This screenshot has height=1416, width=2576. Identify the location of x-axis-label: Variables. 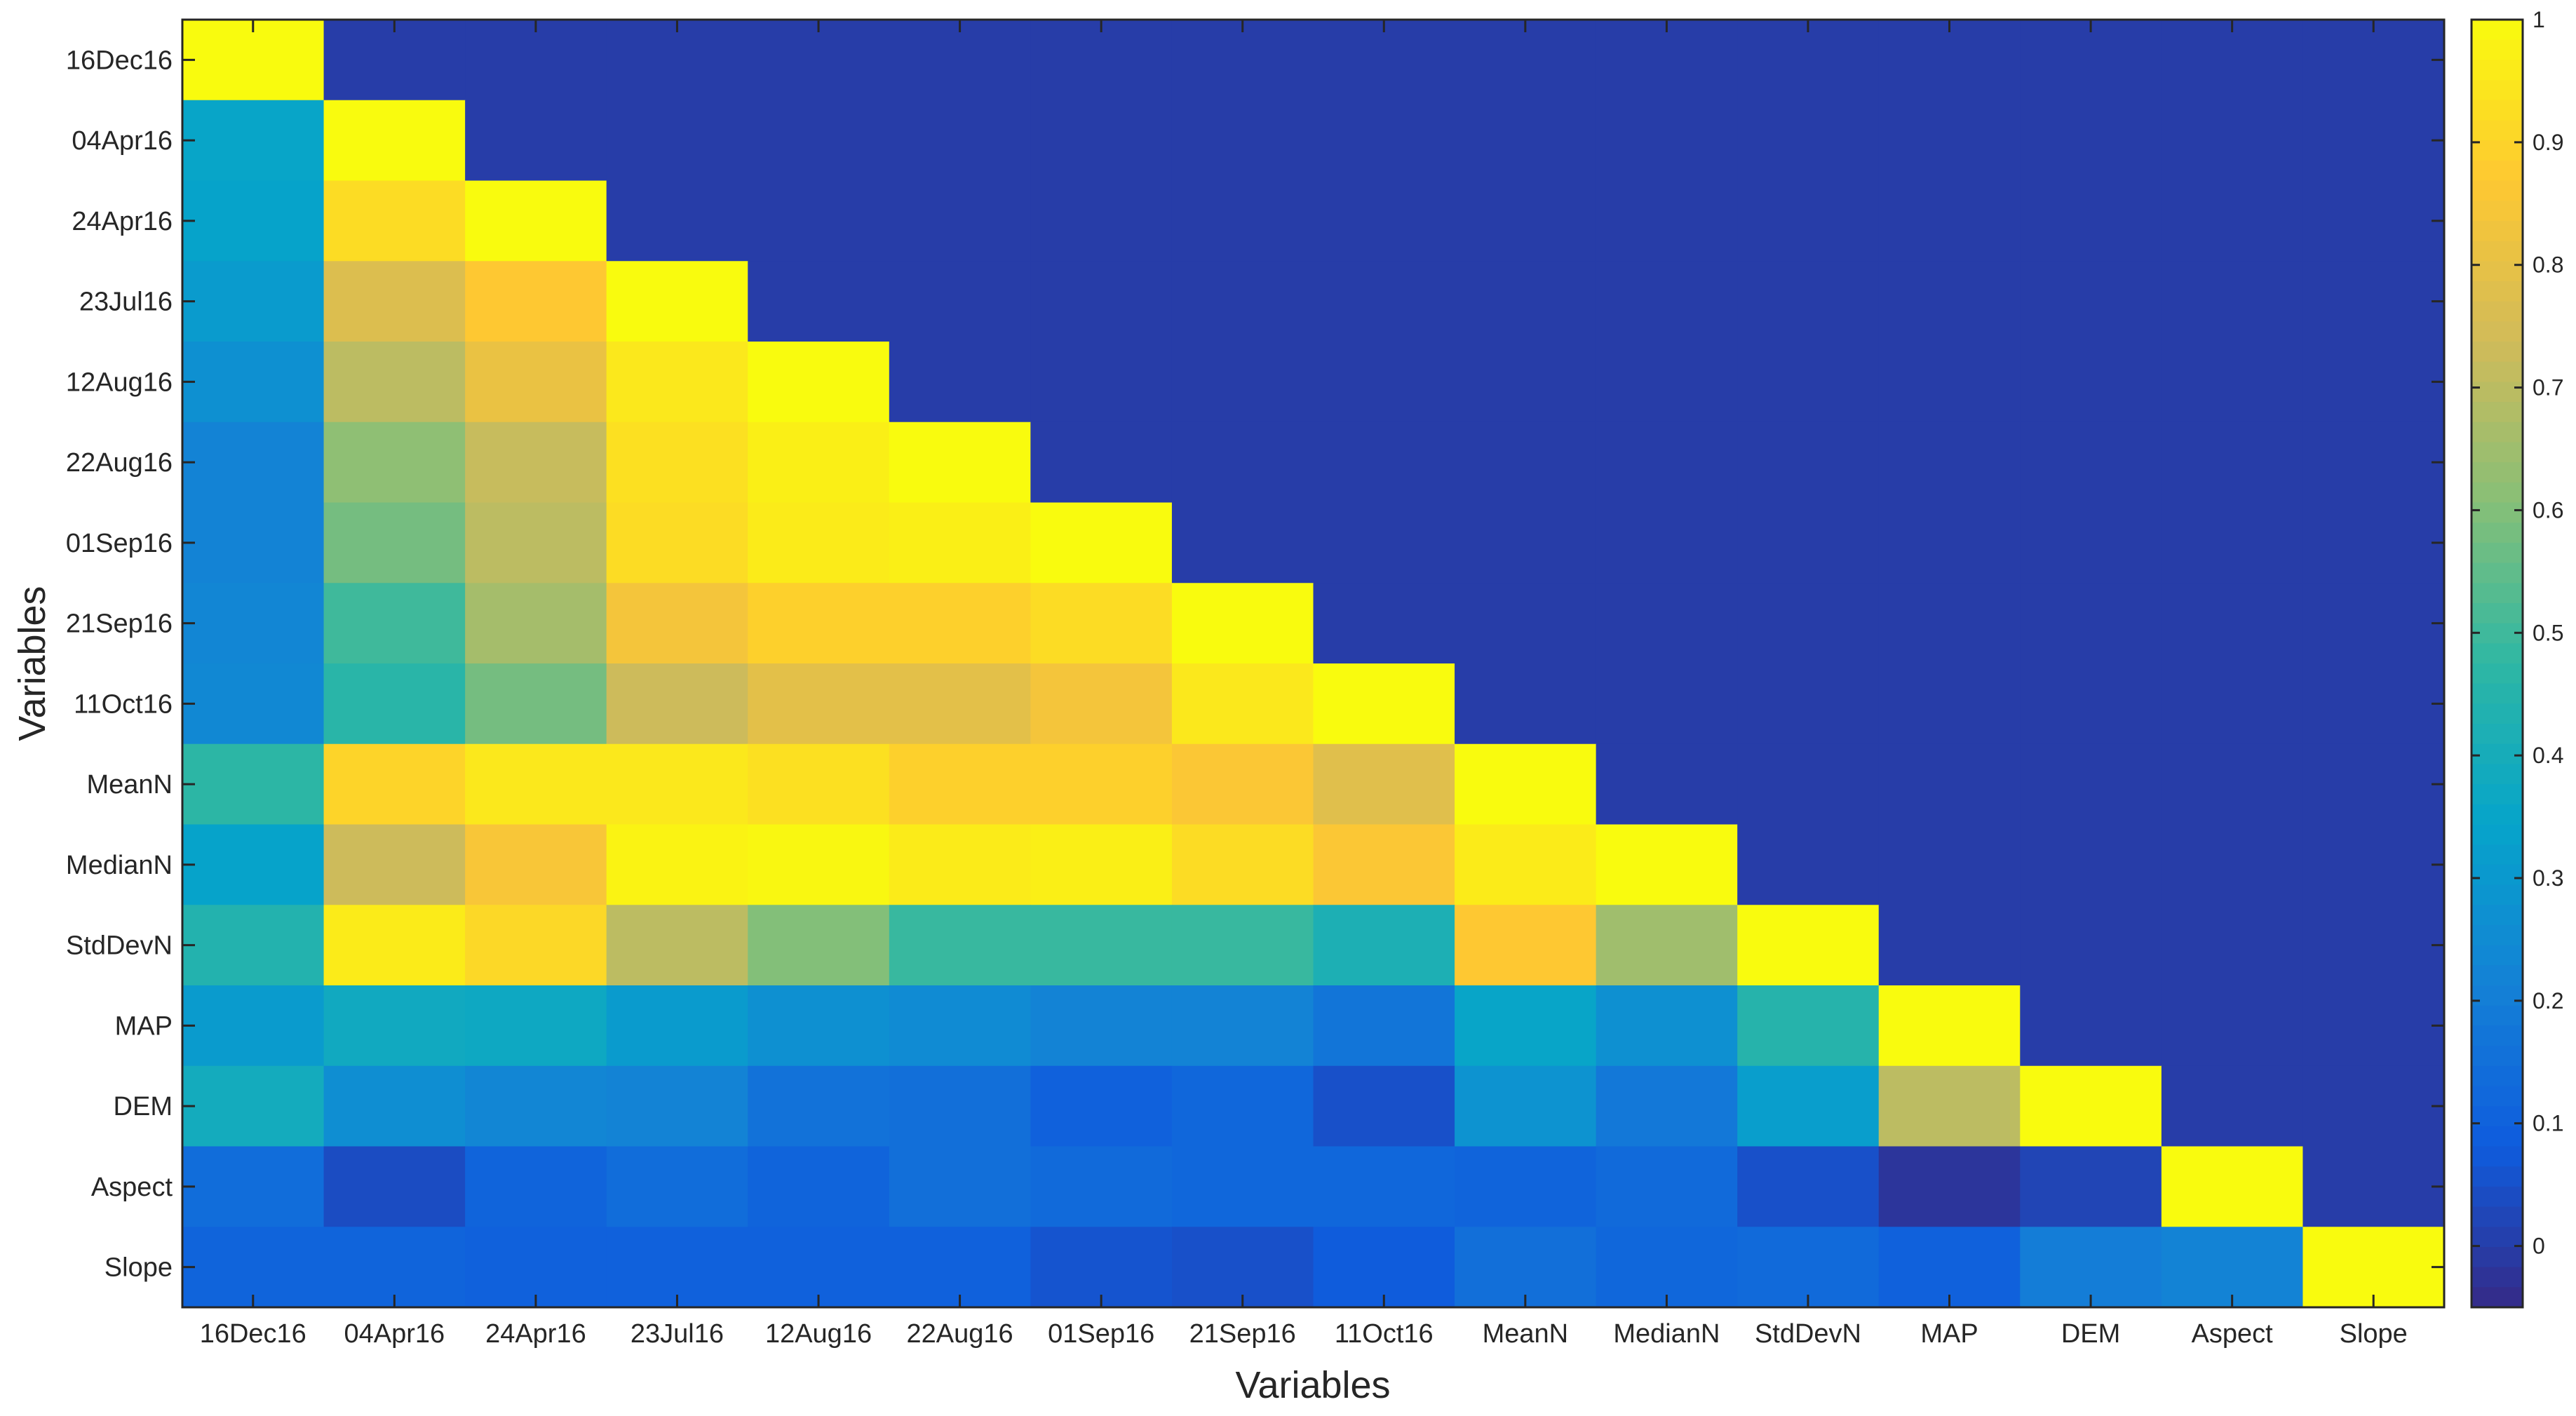
(1312, 1385).